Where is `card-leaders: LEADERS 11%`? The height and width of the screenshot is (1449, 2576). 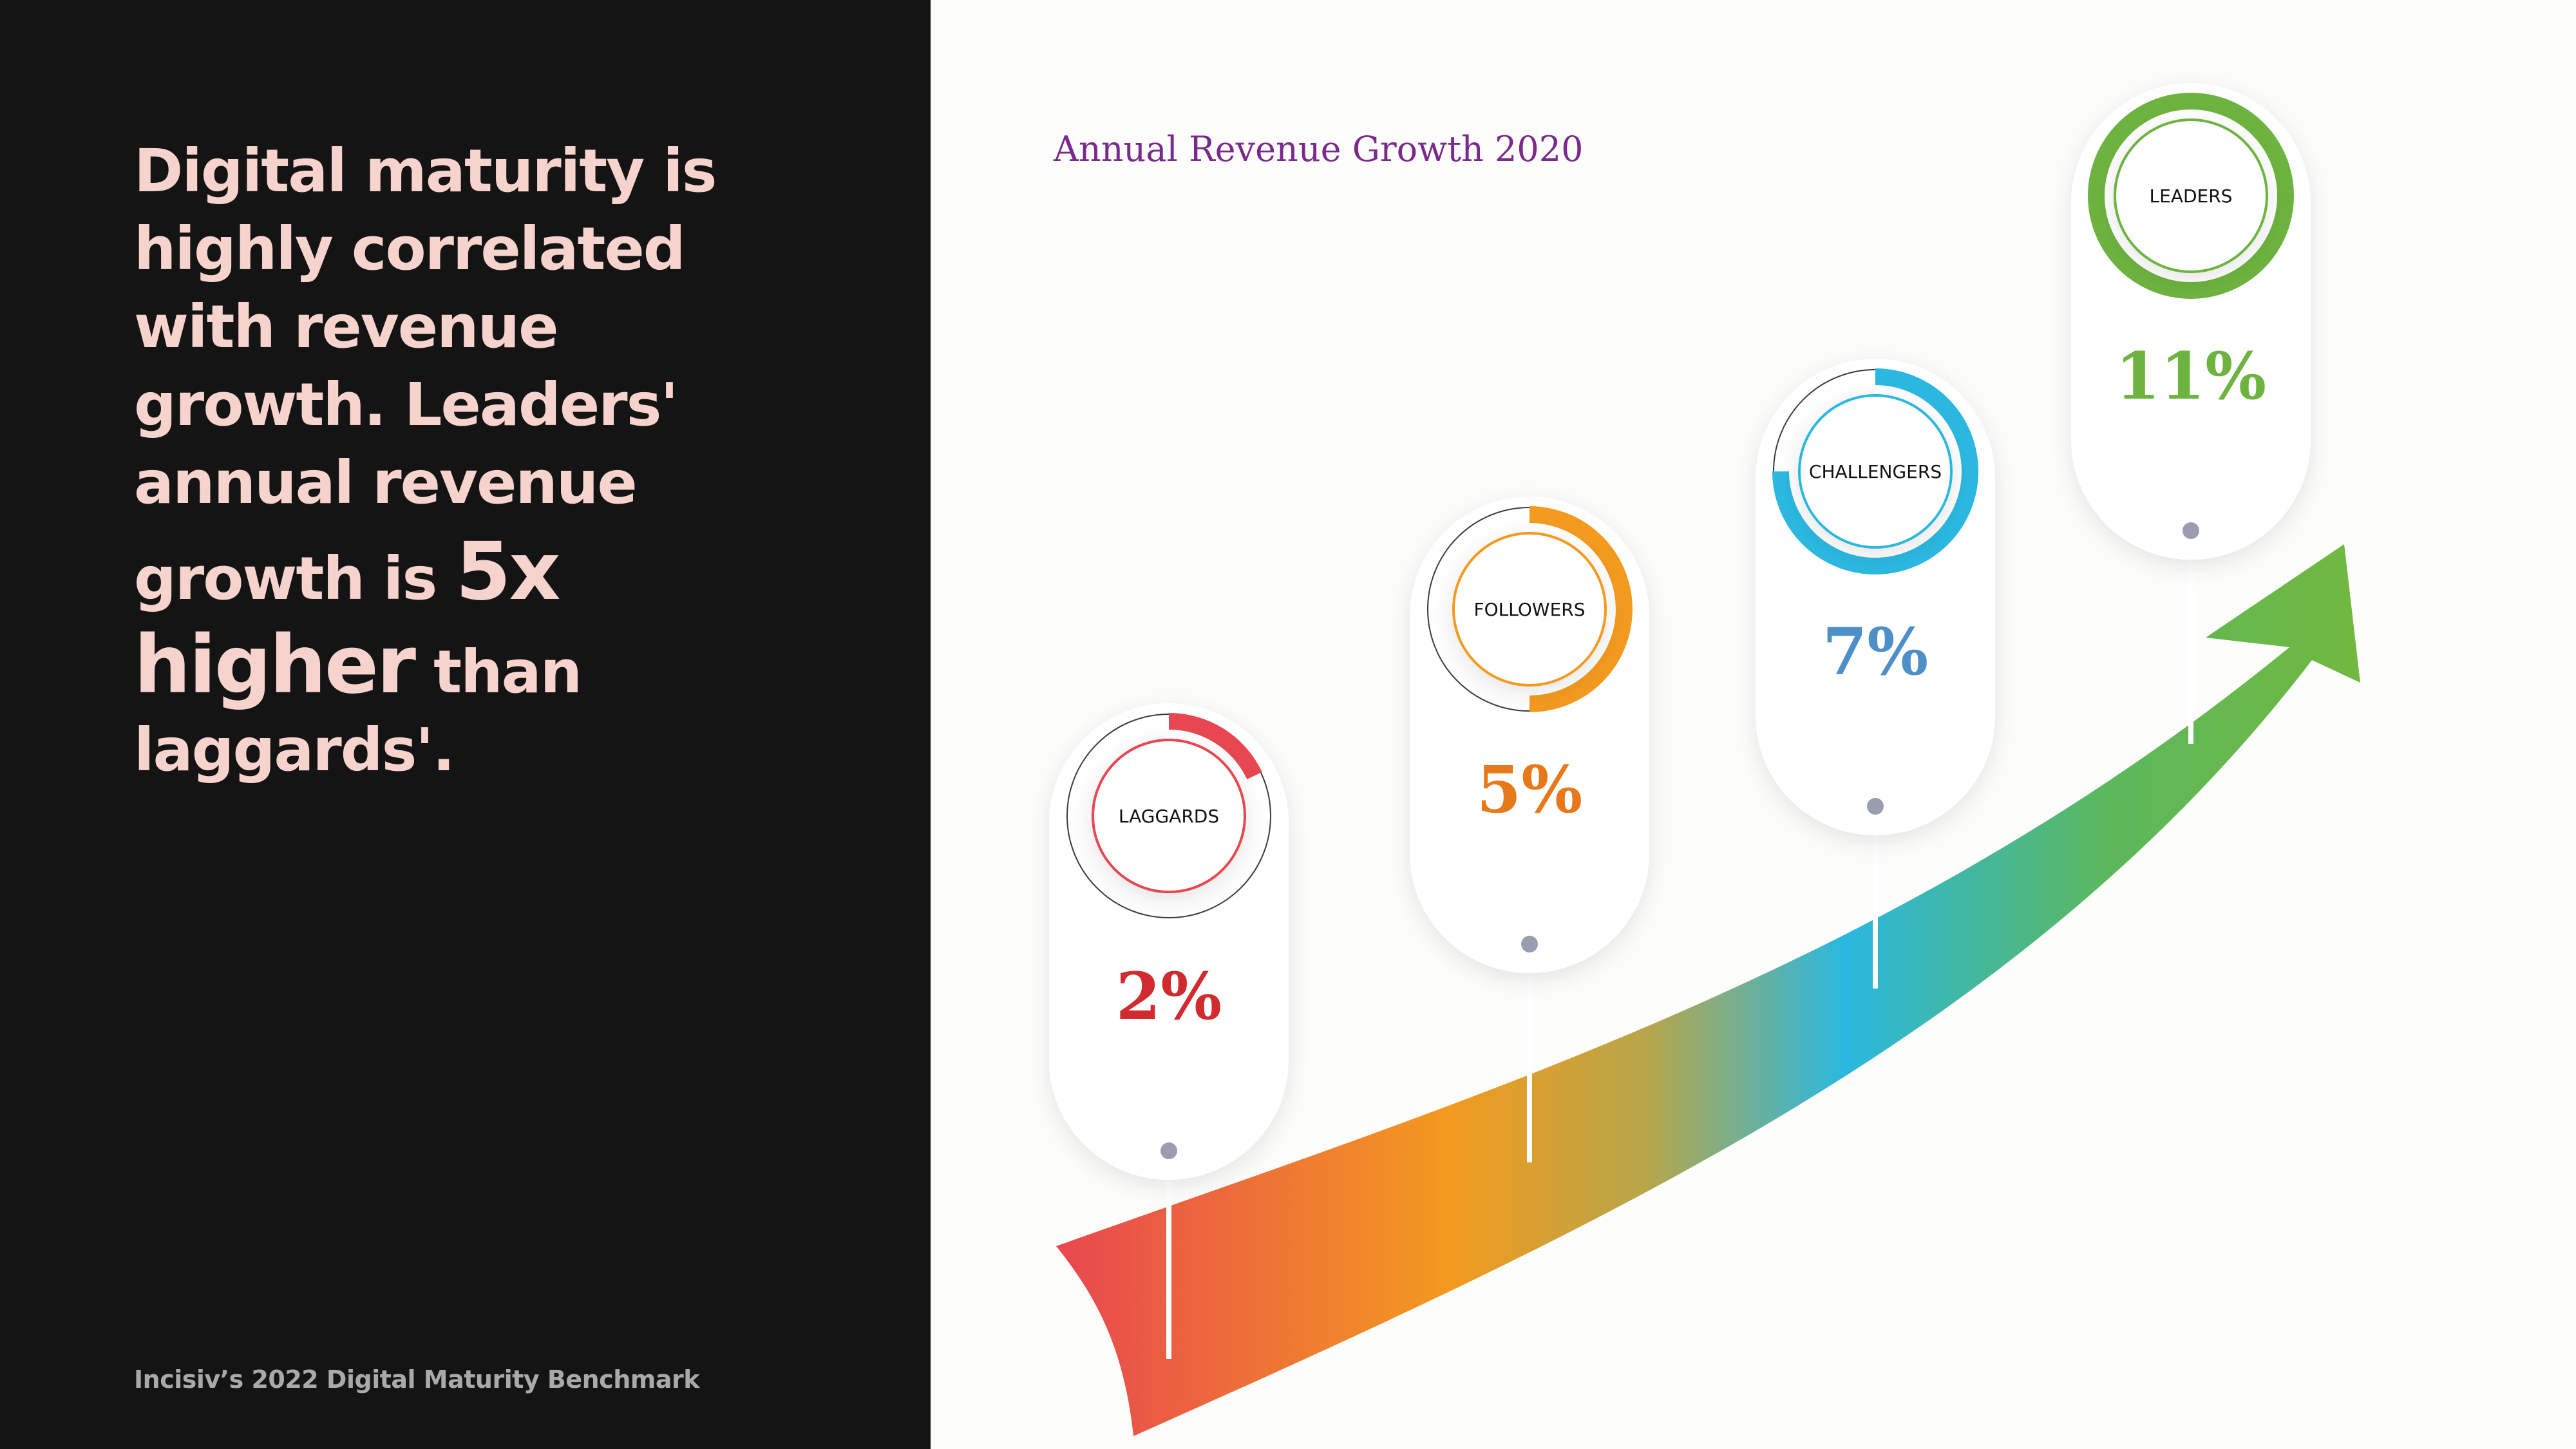
card-leaders: LEADERS 11% is located at coordinates (2191, 414).